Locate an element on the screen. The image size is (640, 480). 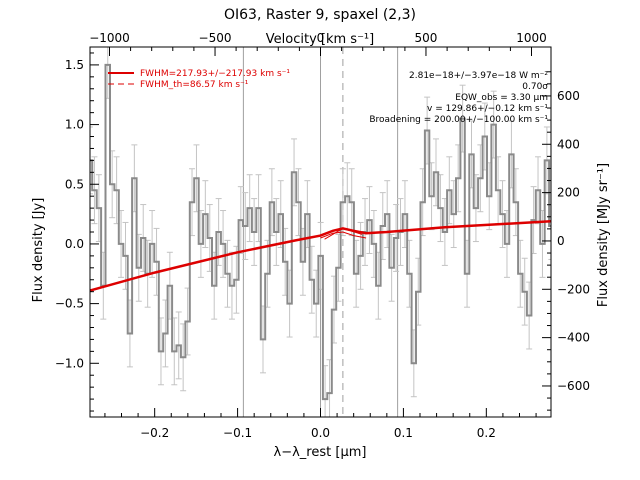
x-tick-label: −0.2 is located at coordinates (154, 433).